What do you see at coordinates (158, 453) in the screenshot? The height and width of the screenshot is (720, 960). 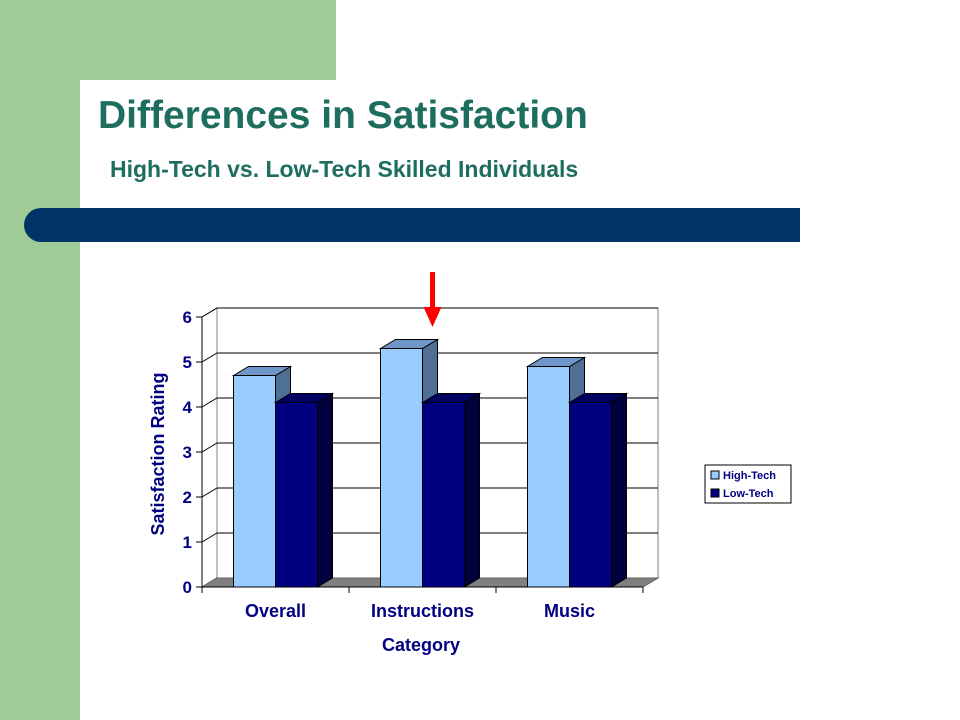 I see `y-axis-title: Satisfaction Rating` at bounding box center [158, 453].